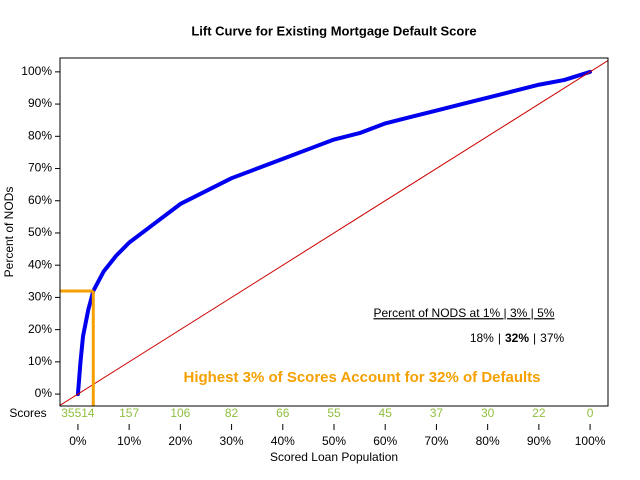  Describe the element at coordinates (40, 264) in the screenshot. I see `y-tick-label: 40%` at that location.